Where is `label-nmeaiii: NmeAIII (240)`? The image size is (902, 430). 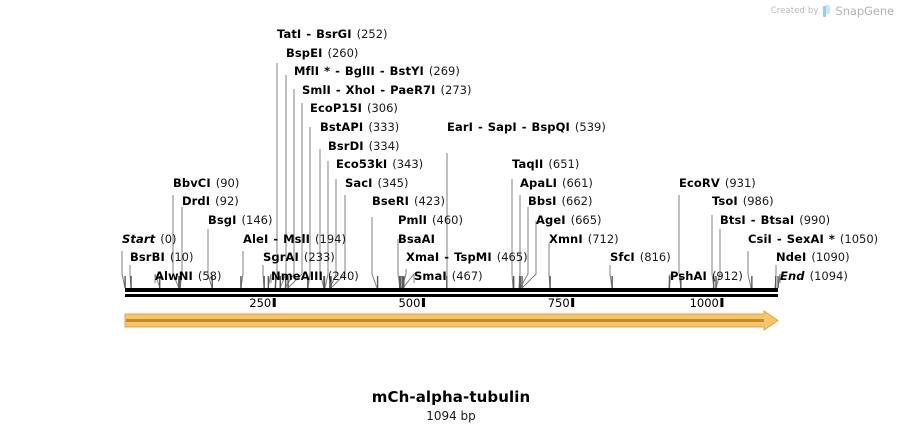
label-nmeaiii: NmeAIII (240) is located at coordinates (315, 276).